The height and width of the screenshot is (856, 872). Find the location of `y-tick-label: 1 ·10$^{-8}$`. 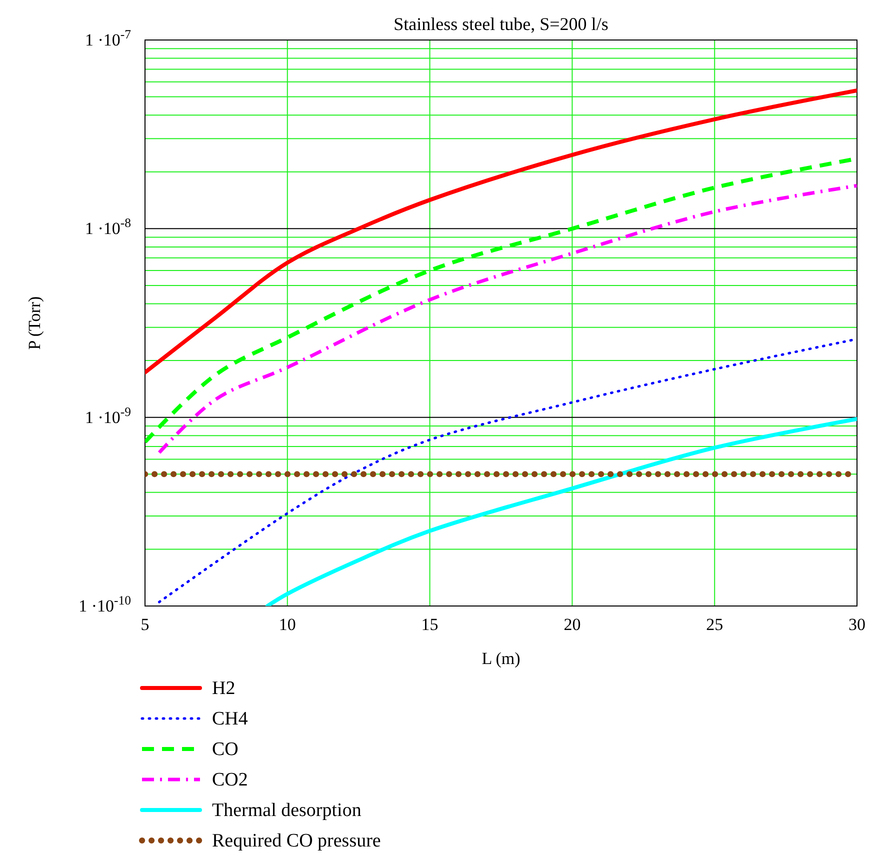

y-tick-label: 1 ·10$^{-8}$ is located at coordinates (107, 227).